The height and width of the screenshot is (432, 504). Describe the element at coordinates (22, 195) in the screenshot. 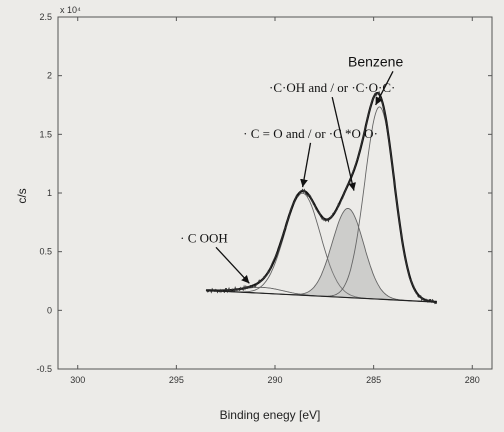

I see `y-axis-label: c/s` at that location.